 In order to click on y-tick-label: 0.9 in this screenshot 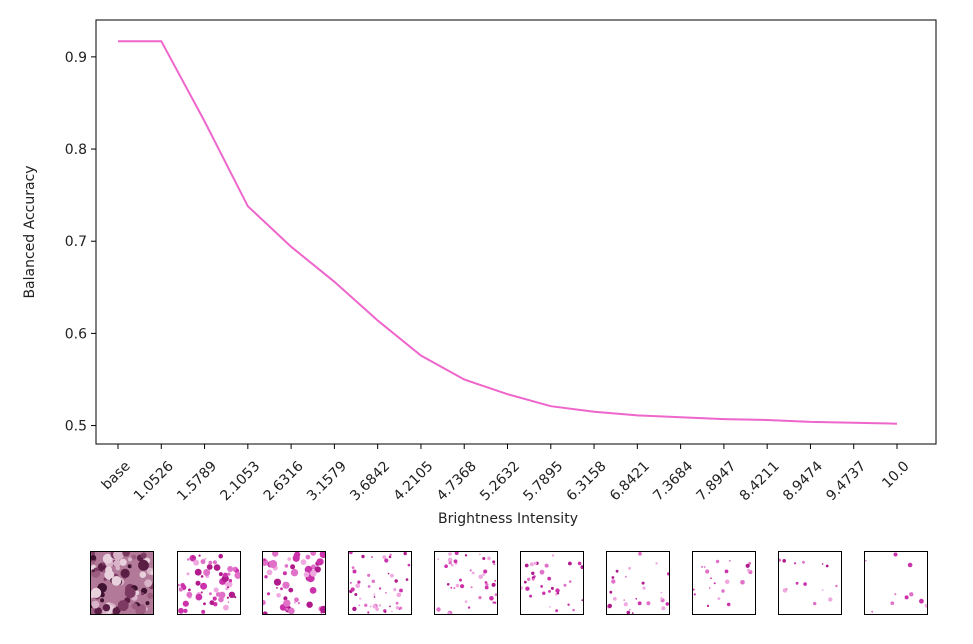, I will do `click(76, 58)`.